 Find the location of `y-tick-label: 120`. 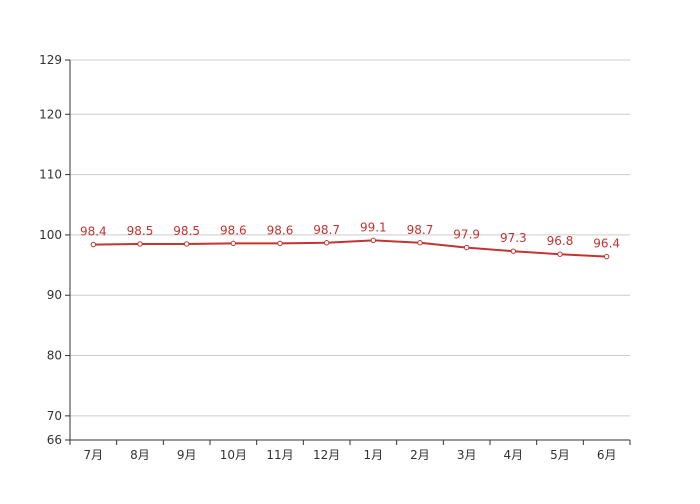

y-tick-label: 120 is located at coordinates (50, 114).